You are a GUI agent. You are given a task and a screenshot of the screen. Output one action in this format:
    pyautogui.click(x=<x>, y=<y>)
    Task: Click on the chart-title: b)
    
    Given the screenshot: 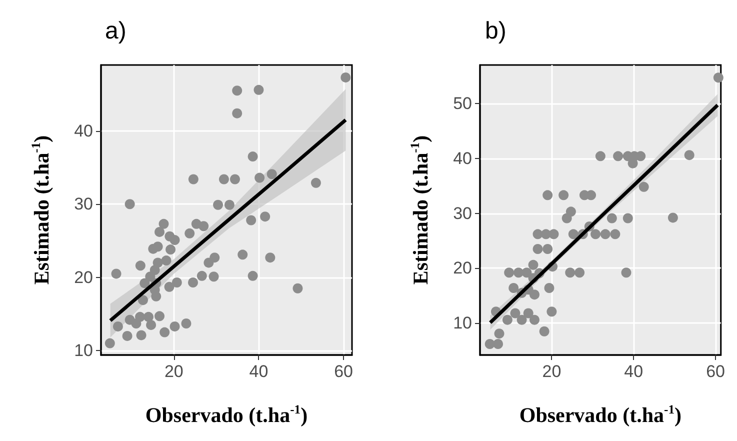 What is the action you would take?
    pyautogui.click(x=495, y=31)
    